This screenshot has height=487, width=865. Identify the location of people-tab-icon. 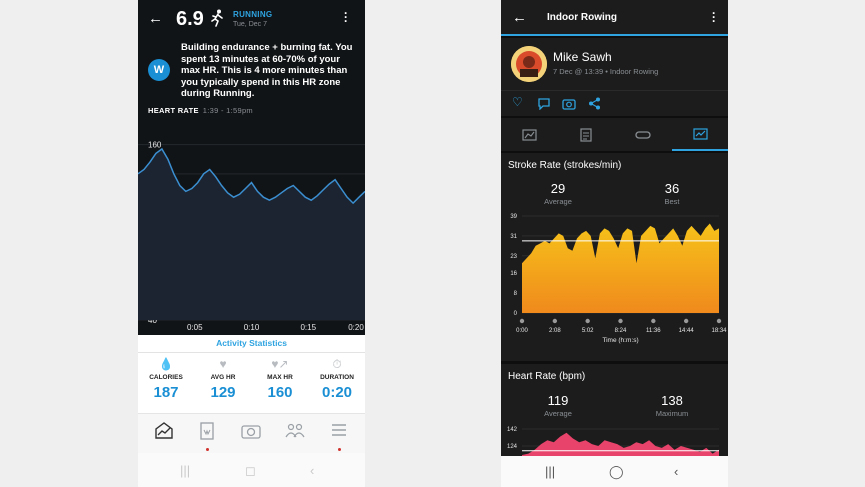
(295, 430).